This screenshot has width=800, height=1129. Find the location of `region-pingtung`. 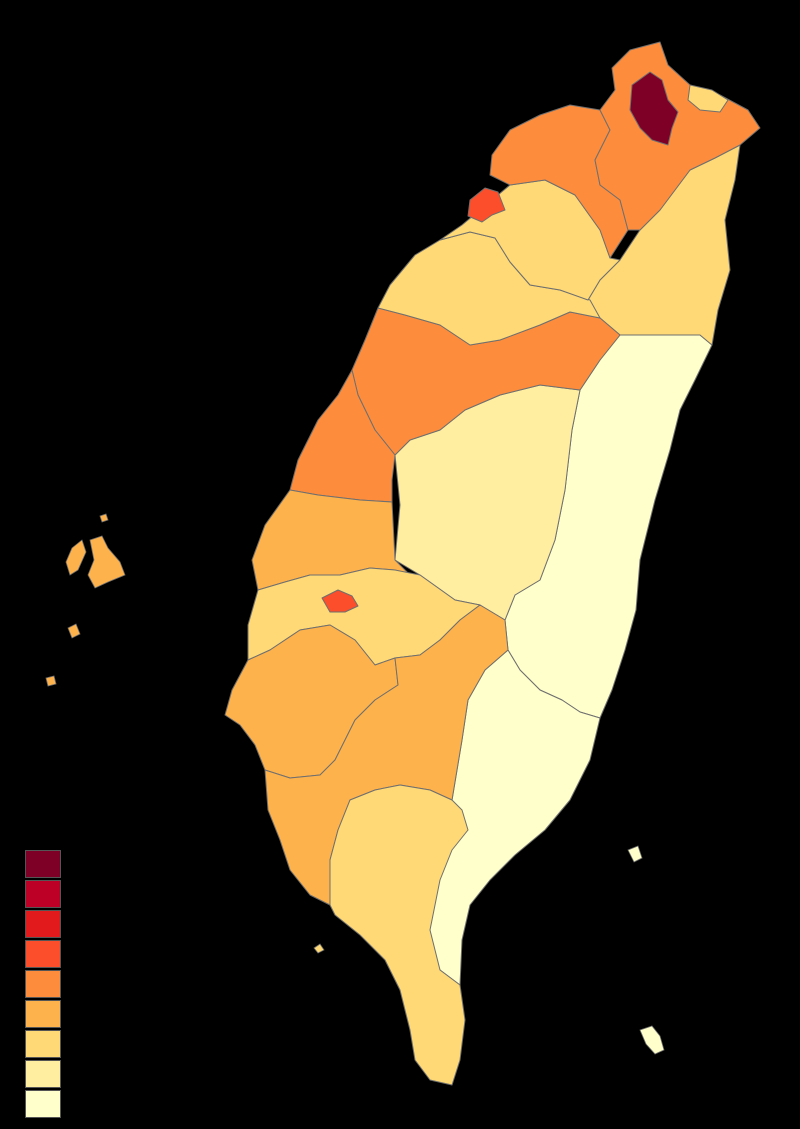

region-pingtung is located at coordinates (399, 935).